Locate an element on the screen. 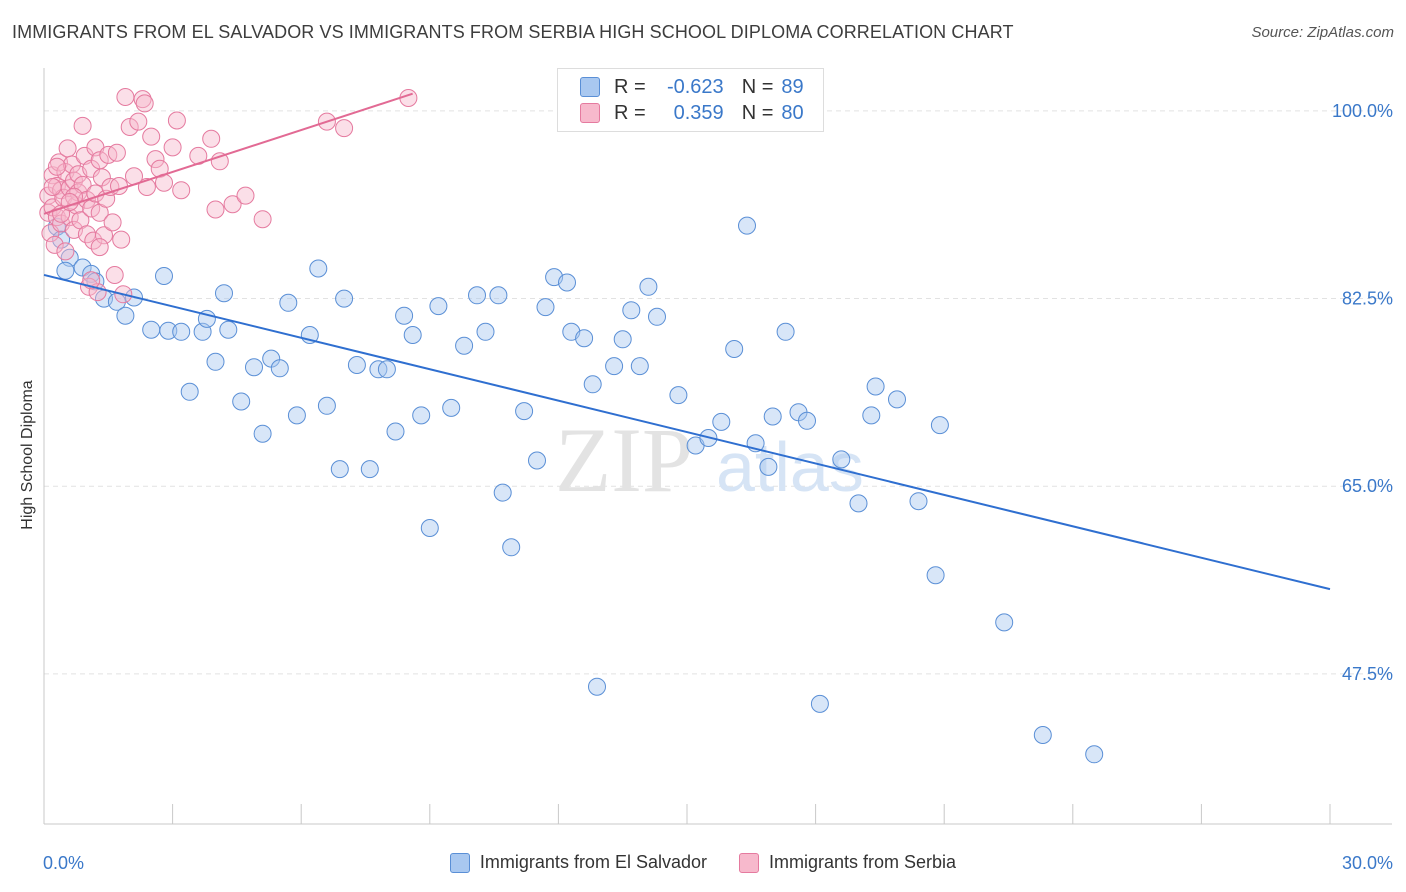 The height and width of the screenshot is (892, 1406). series-swatch-el-salvador is located at coordinates (459, 862).